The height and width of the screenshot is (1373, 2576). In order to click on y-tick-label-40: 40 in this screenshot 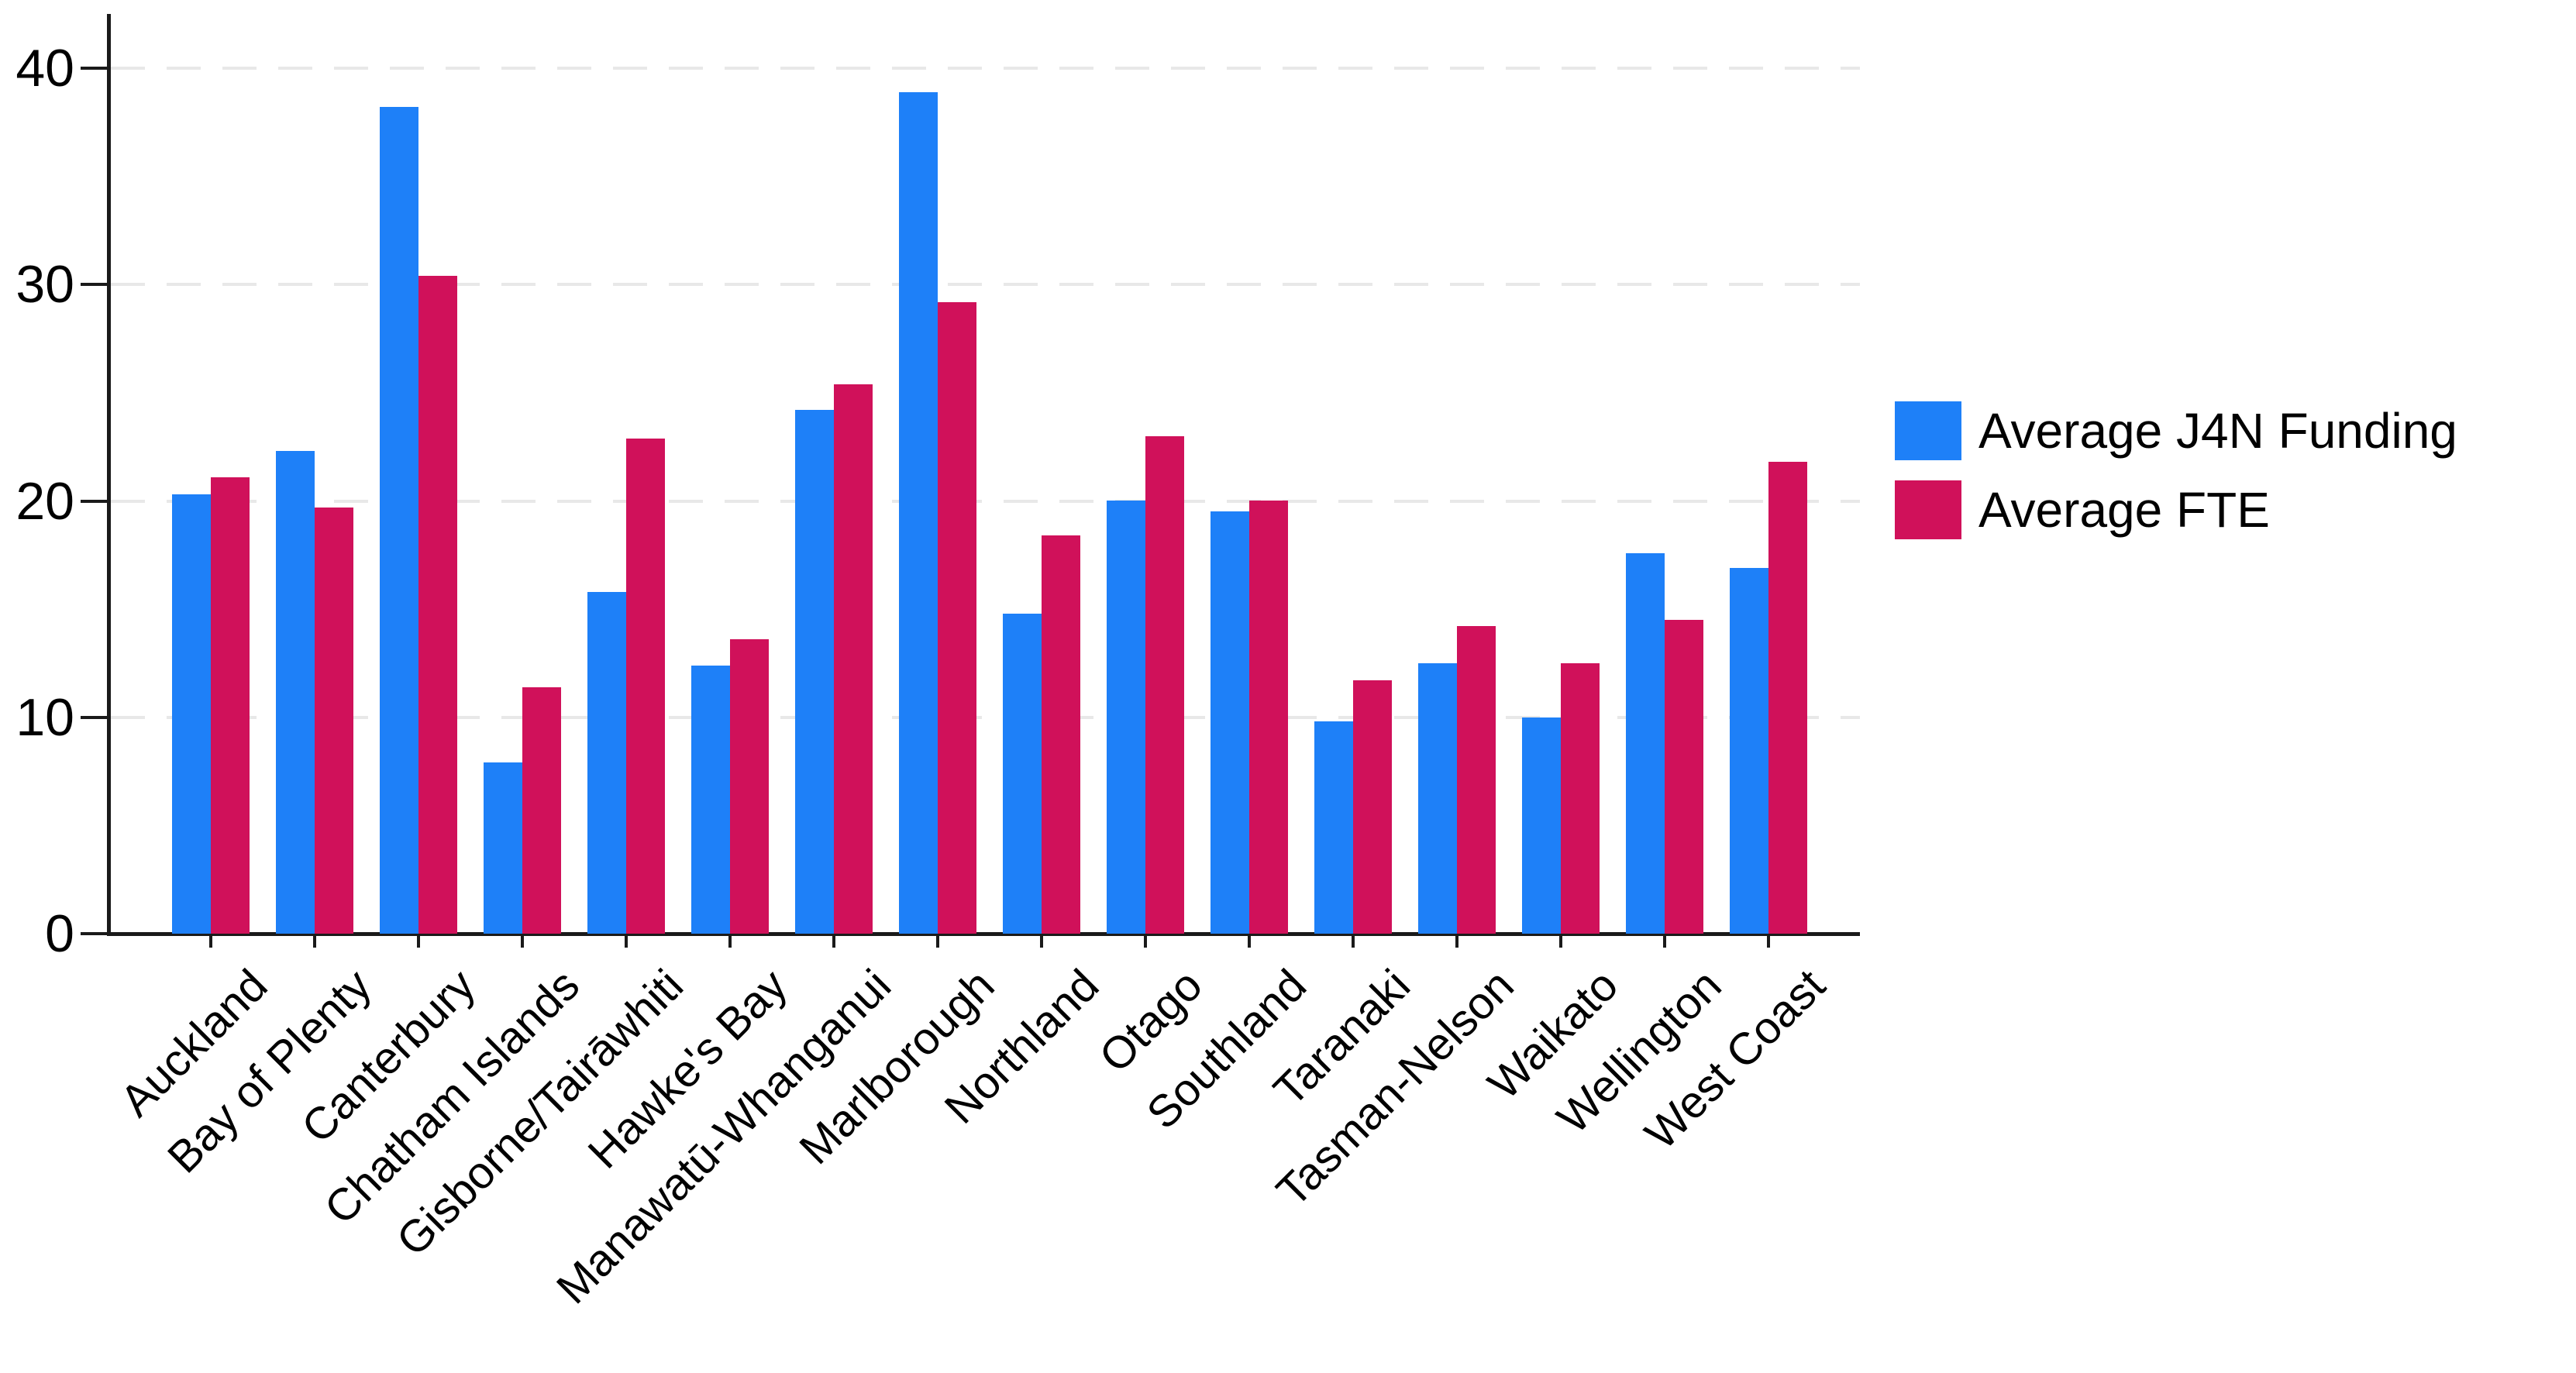, I will do `click(44, 68)`.